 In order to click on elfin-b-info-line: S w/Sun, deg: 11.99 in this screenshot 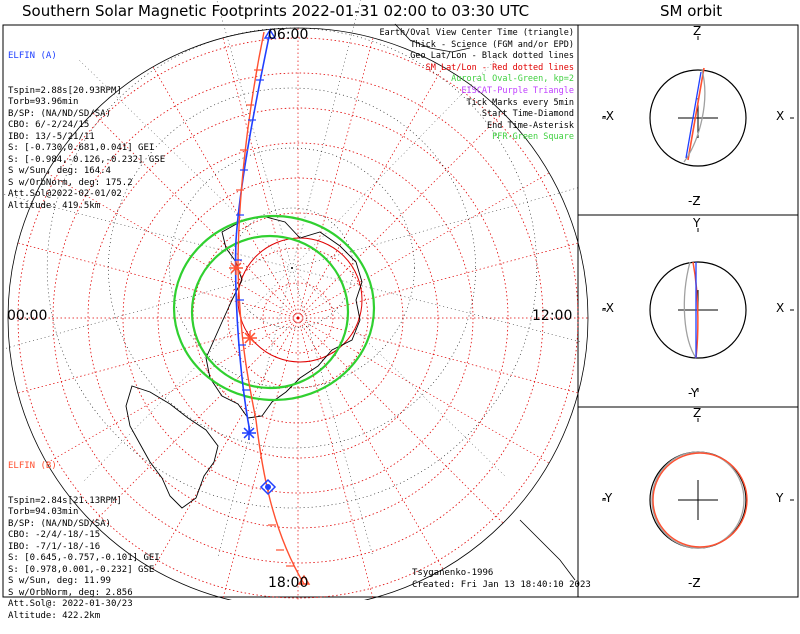, I will do `click(59, 581)`.